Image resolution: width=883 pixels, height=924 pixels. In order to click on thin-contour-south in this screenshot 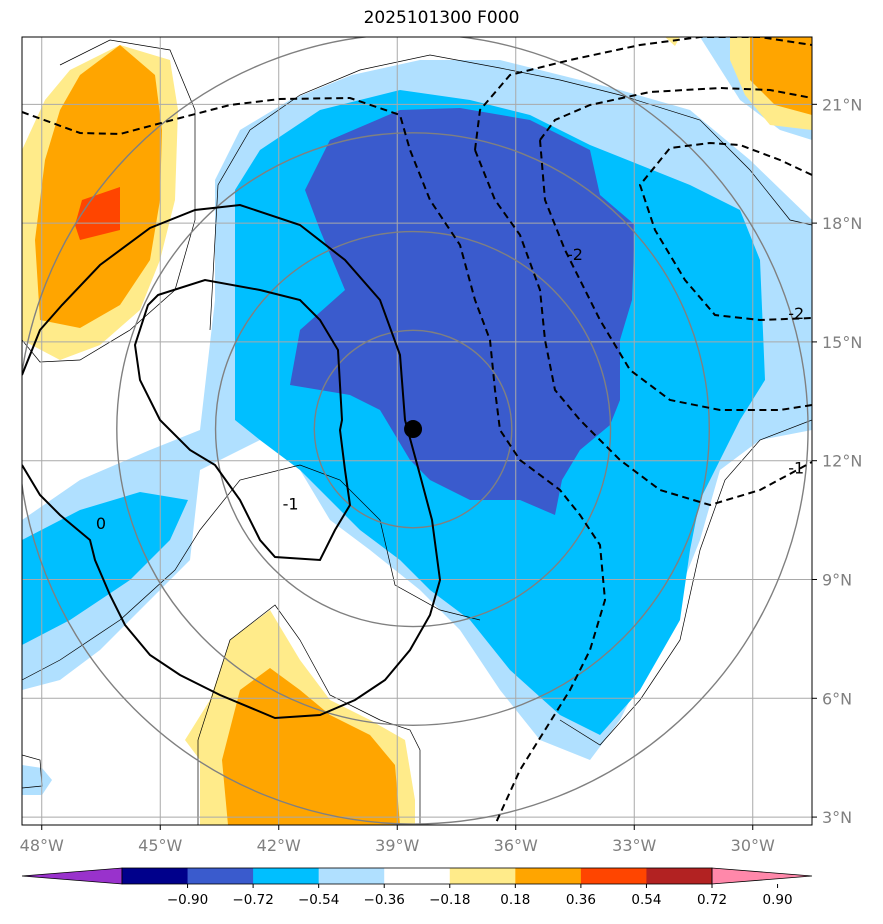, I will do `click(309, 714)`.